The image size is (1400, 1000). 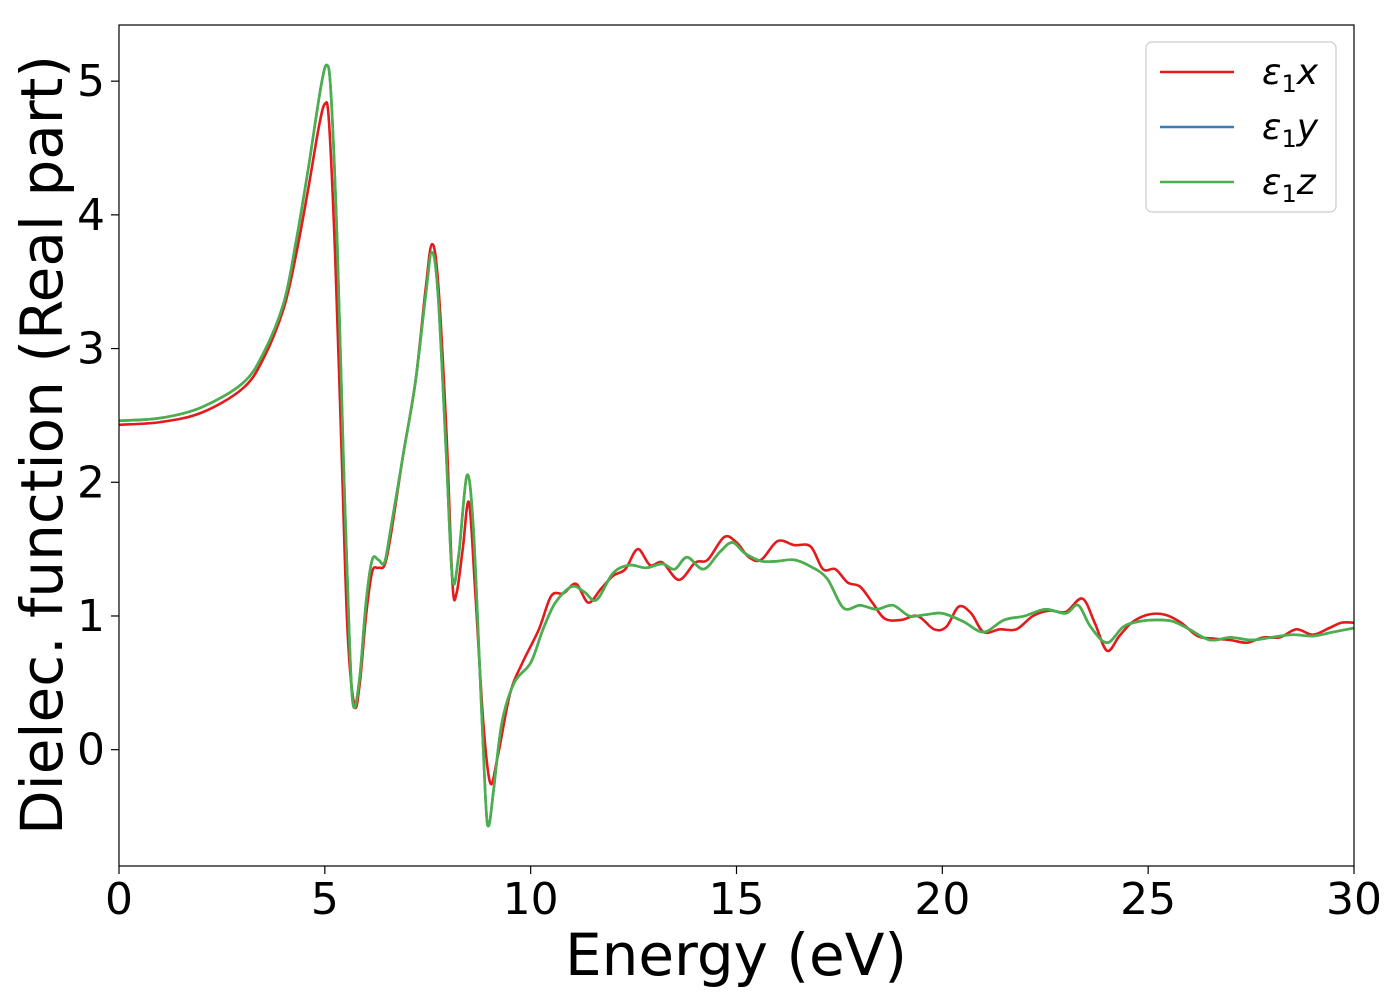 What do you see at coordinates (325, 899) in the screenshot?
I see `x-tick-label: 5` at bounding box center [325, 899].